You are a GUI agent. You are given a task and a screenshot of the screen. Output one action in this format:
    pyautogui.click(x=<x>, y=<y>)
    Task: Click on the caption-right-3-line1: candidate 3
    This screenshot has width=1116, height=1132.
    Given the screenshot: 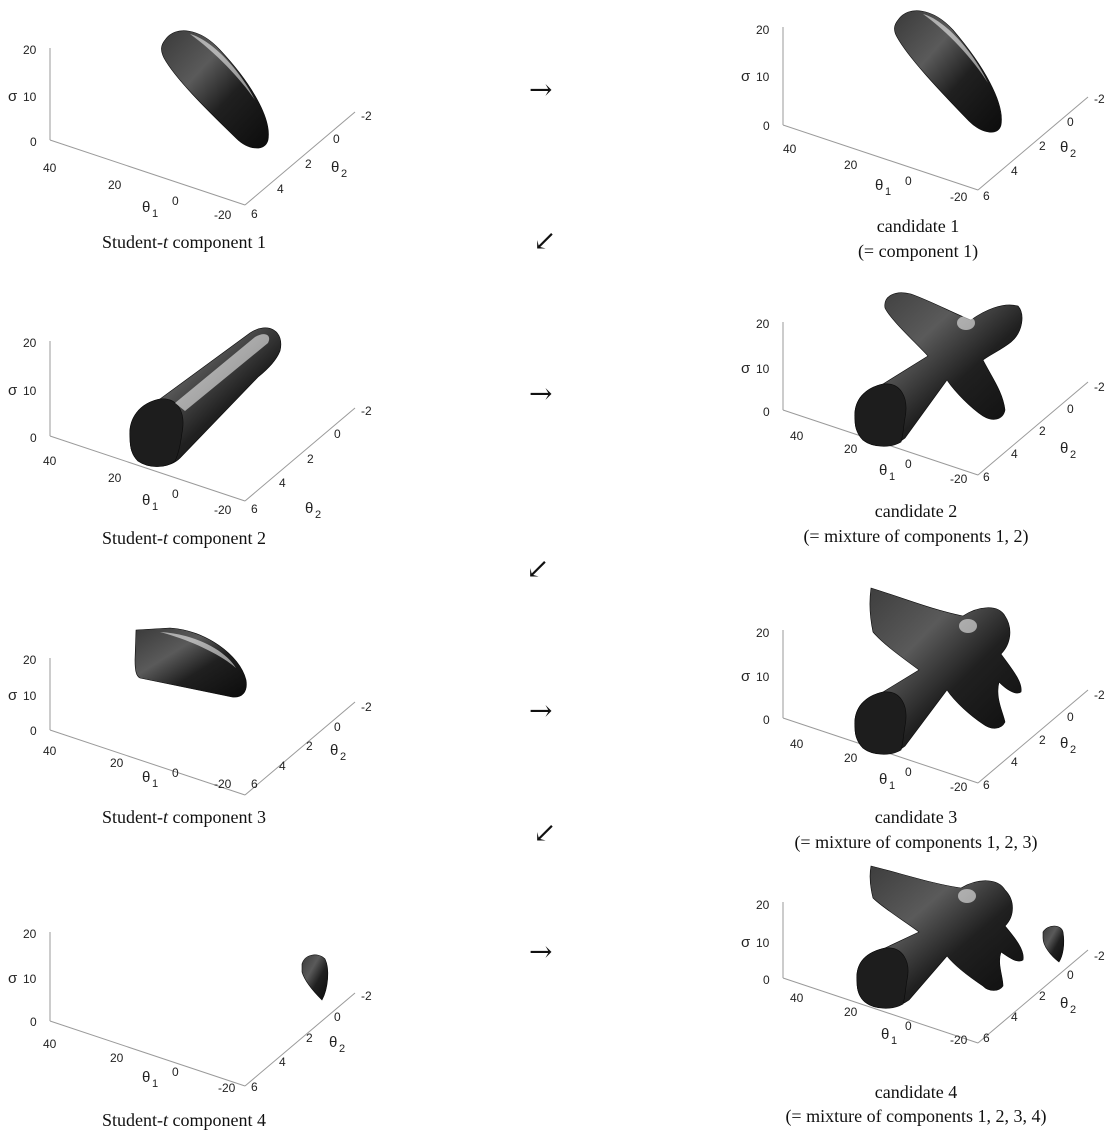 What is the action you would take?
    pyautogui.click(x=916, y=817)
    